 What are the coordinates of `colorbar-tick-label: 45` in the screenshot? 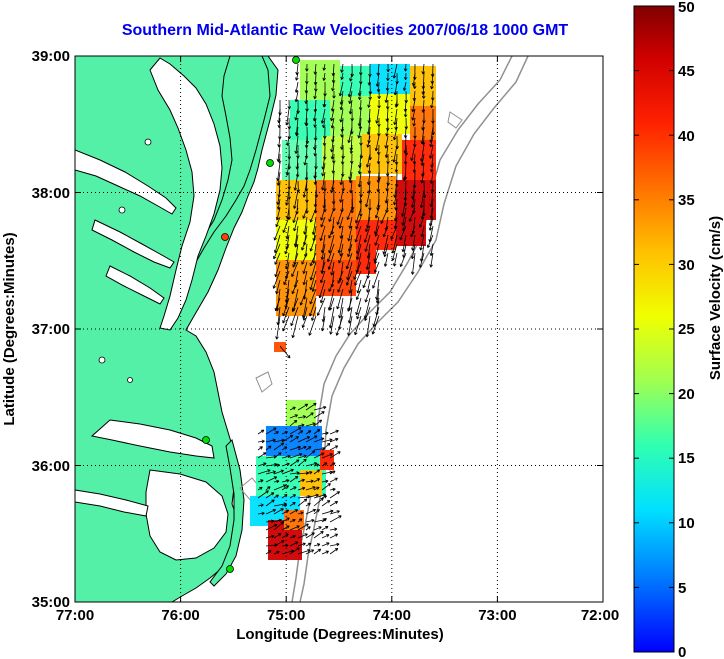 It's located at (686, 71).